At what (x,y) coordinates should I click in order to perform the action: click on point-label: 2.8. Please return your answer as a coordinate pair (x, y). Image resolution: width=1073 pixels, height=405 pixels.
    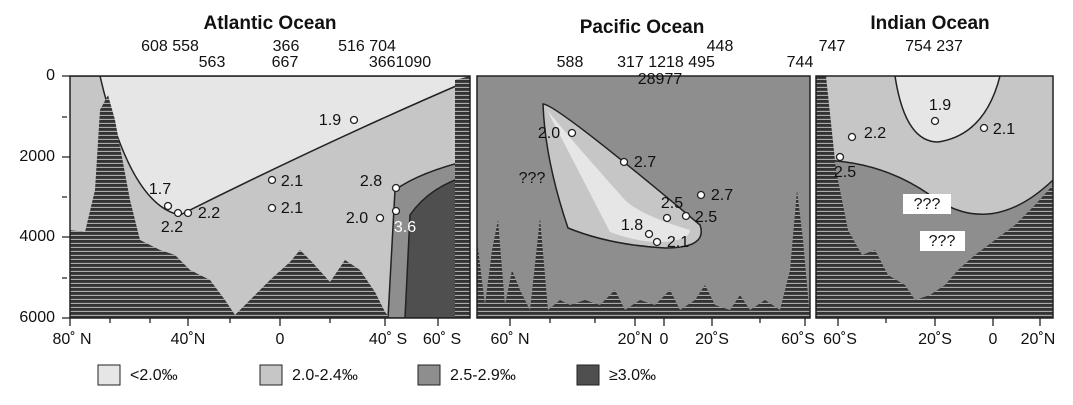
    Looking at the image, I should click on (371, 181).